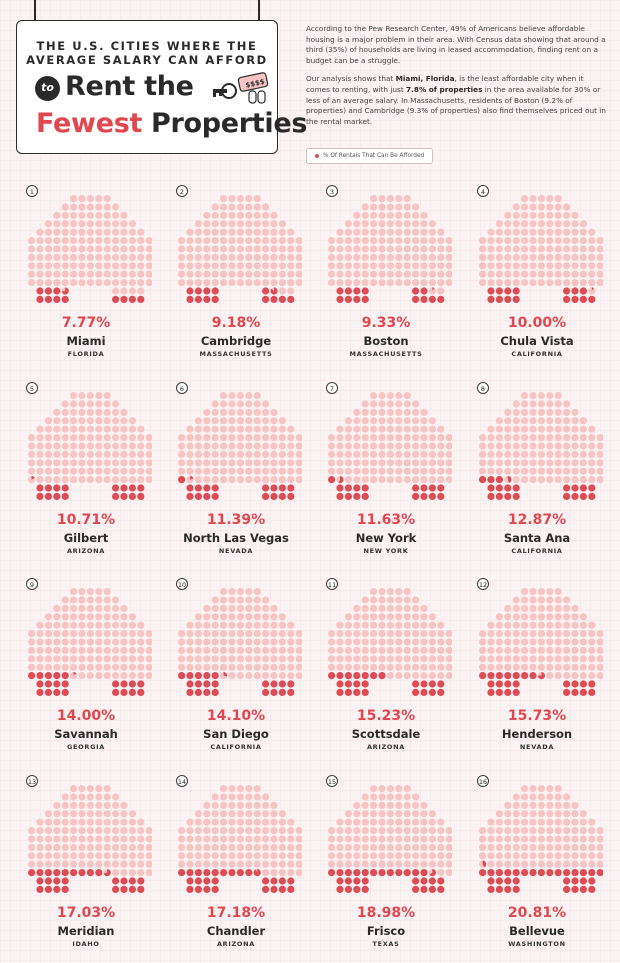 Image resolution: width=620 pixels, height=963 pixels. I want to click on rank-badge: 16, so click(483, 781).